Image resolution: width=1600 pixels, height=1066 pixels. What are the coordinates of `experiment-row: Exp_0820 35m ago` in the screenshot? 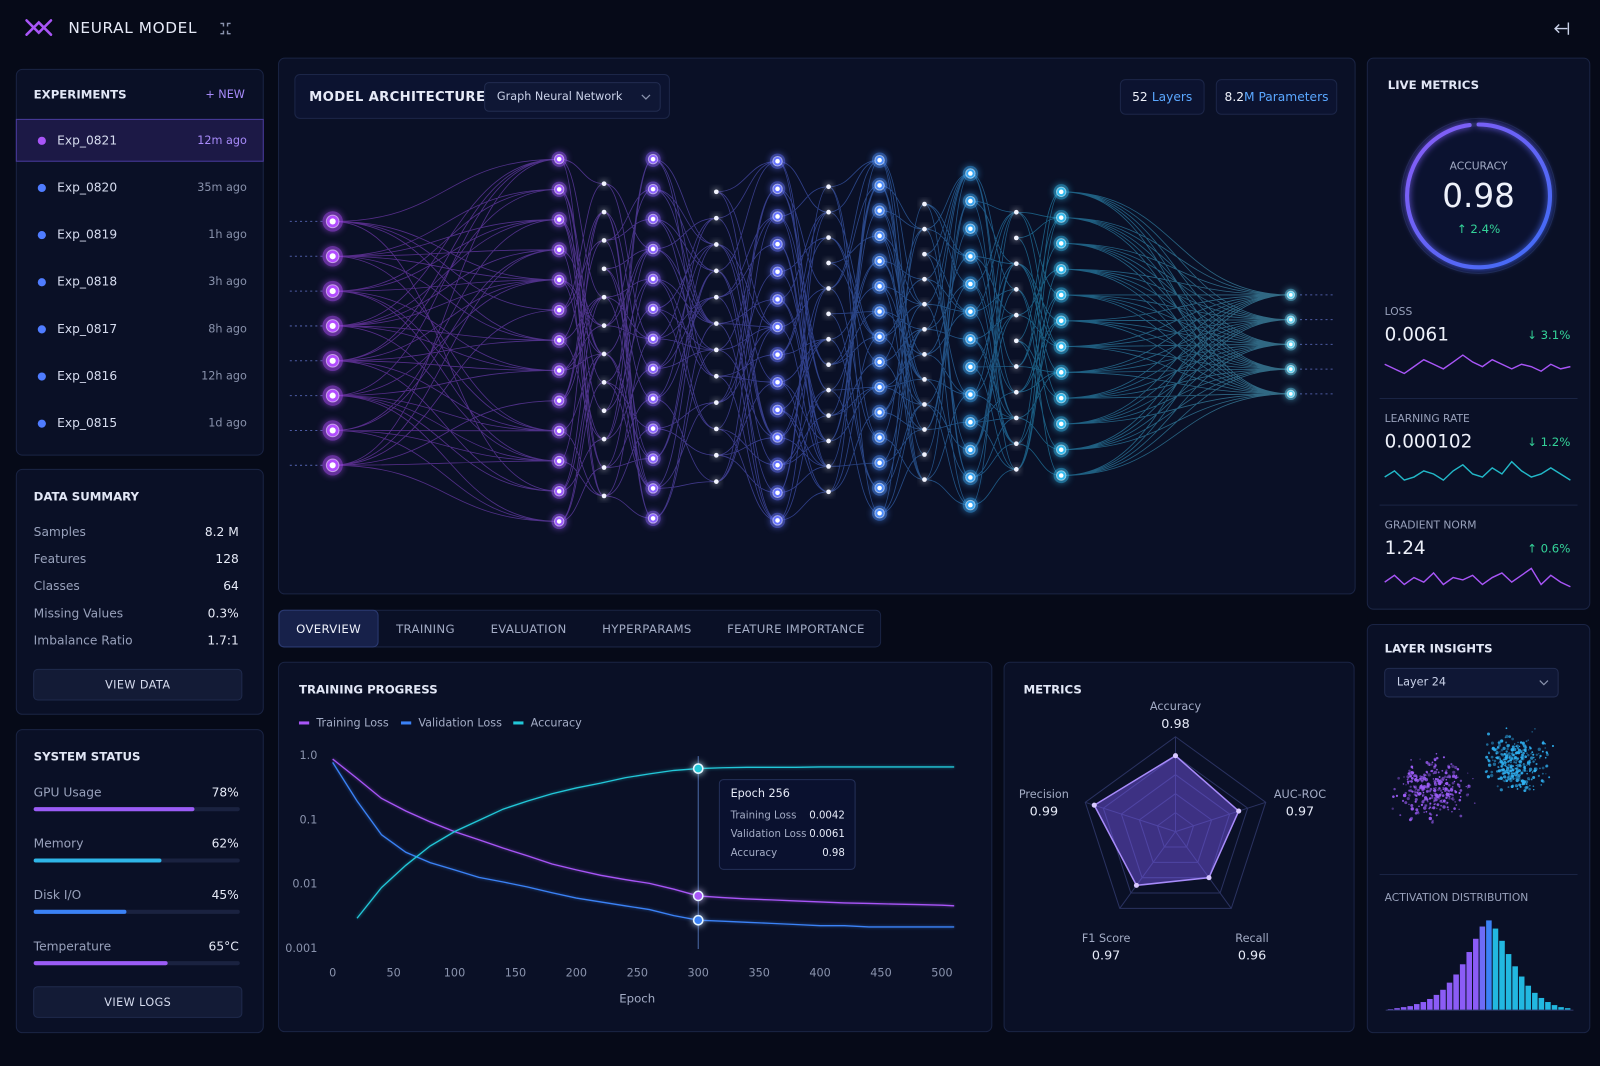 It's located at (142, 187).